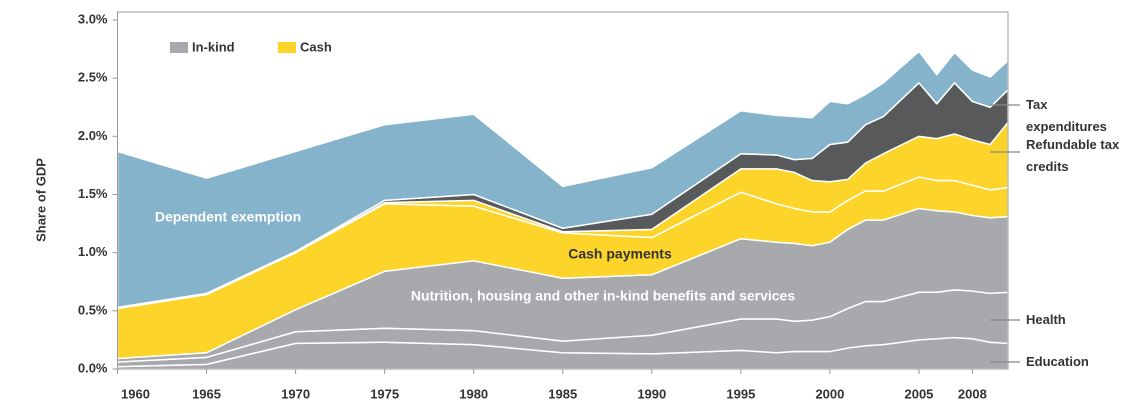 This screenshot has height=411, width=1140. I want to click on x-tick-label: 1965, so click(206, 393).